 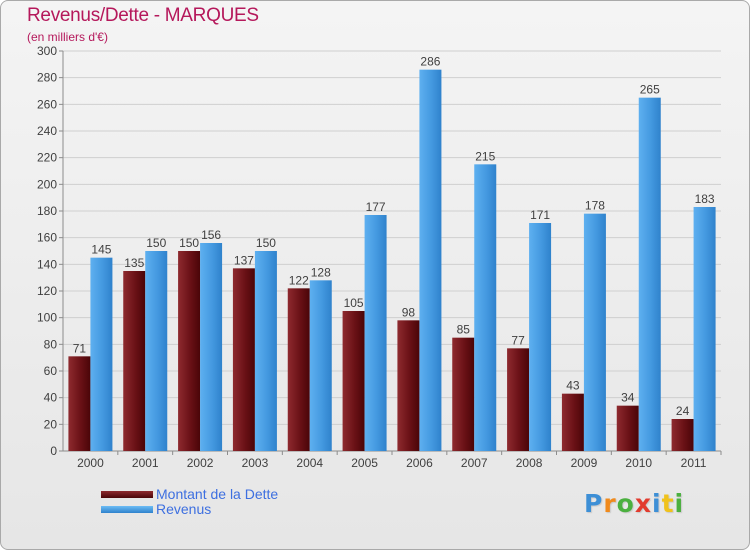 I want to click on data-label-revenue: 265, so click(x=650, y=90).